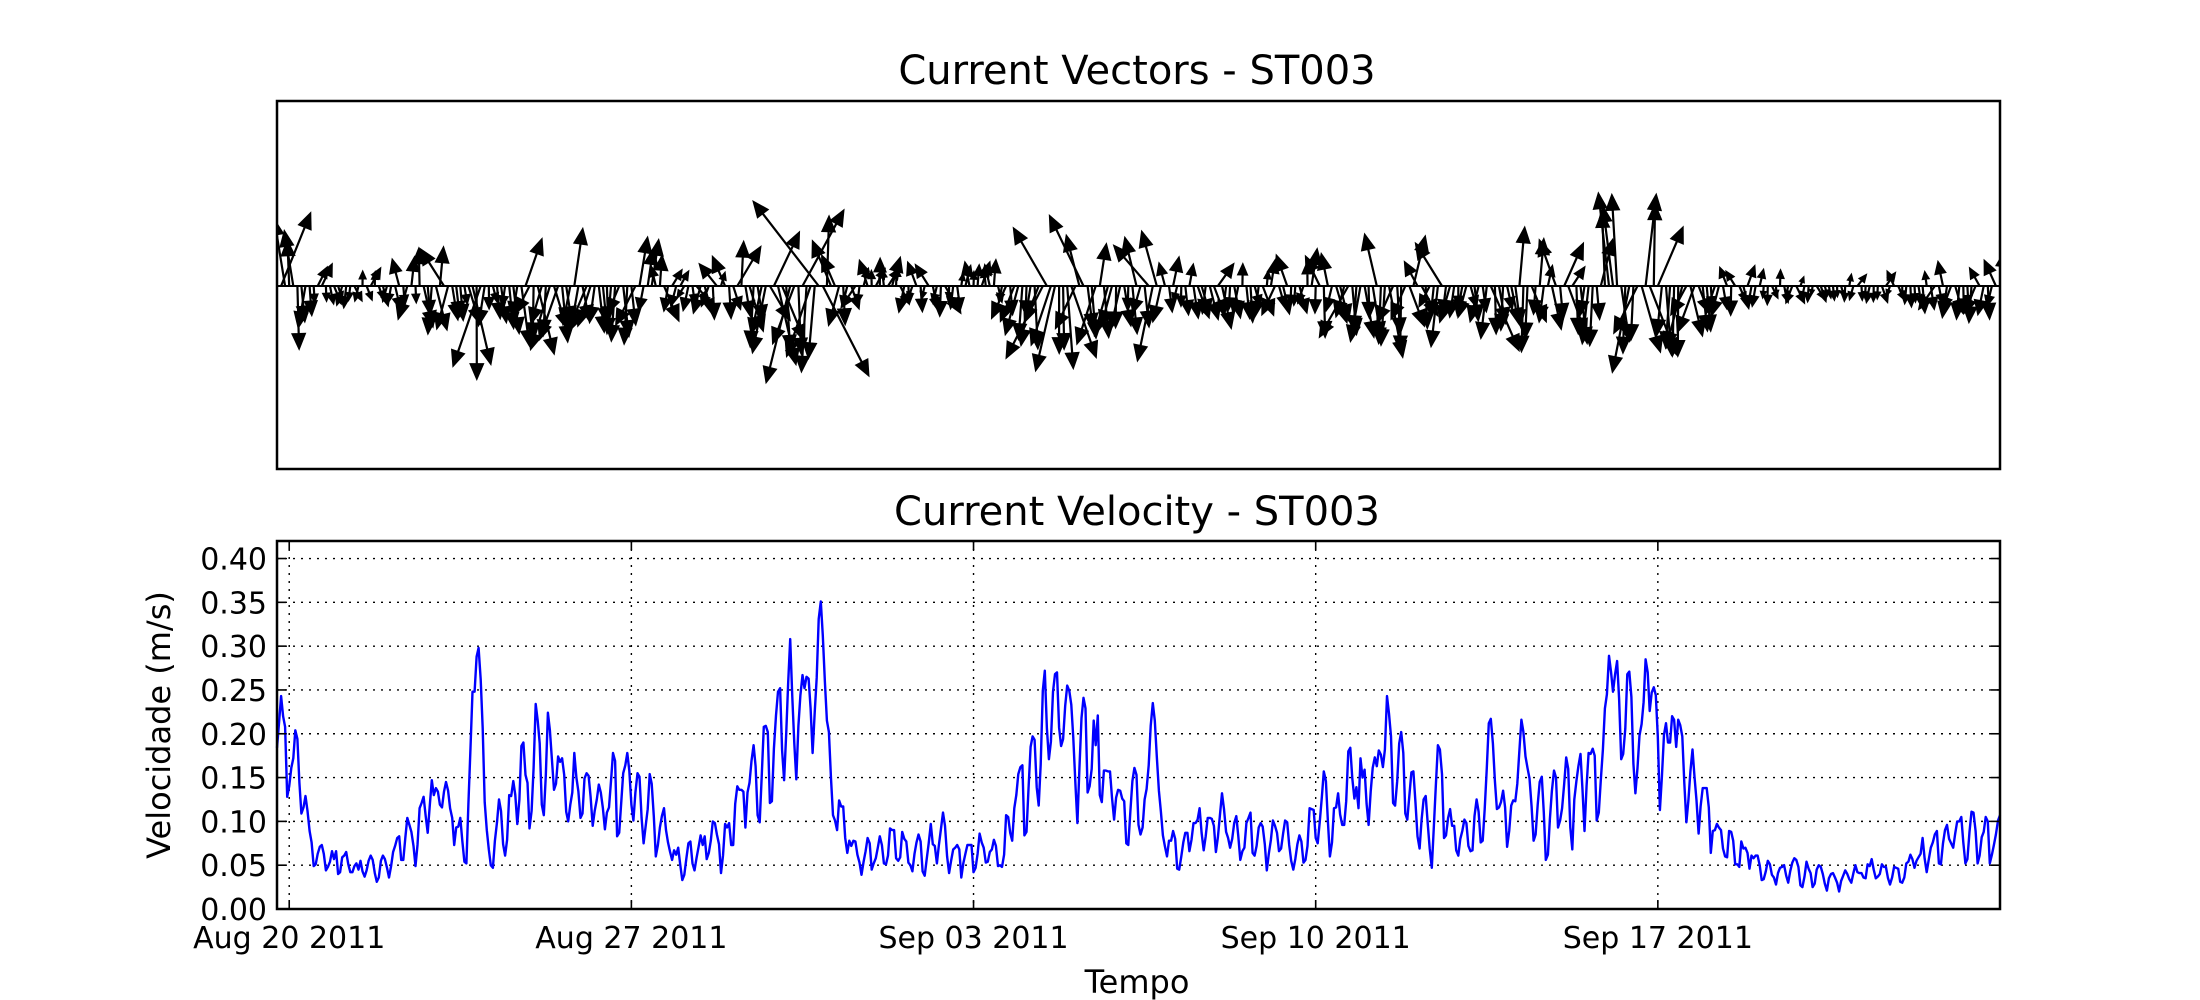  I want to click on velocity-x-axis-label: Tempo, so click(1137, 981).